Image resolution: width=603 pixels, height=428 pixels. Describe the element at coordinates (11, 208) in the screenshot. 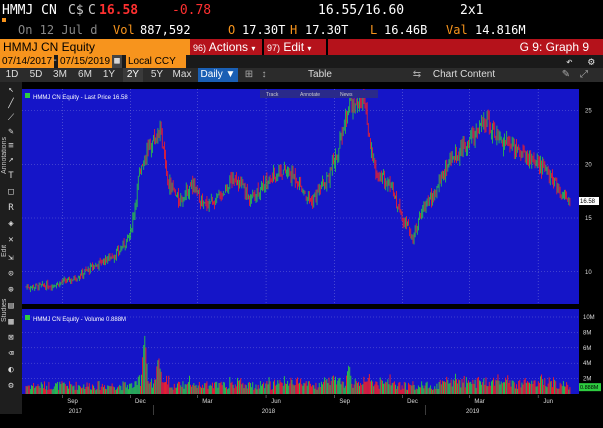

I see `r-icon: R` at that location.